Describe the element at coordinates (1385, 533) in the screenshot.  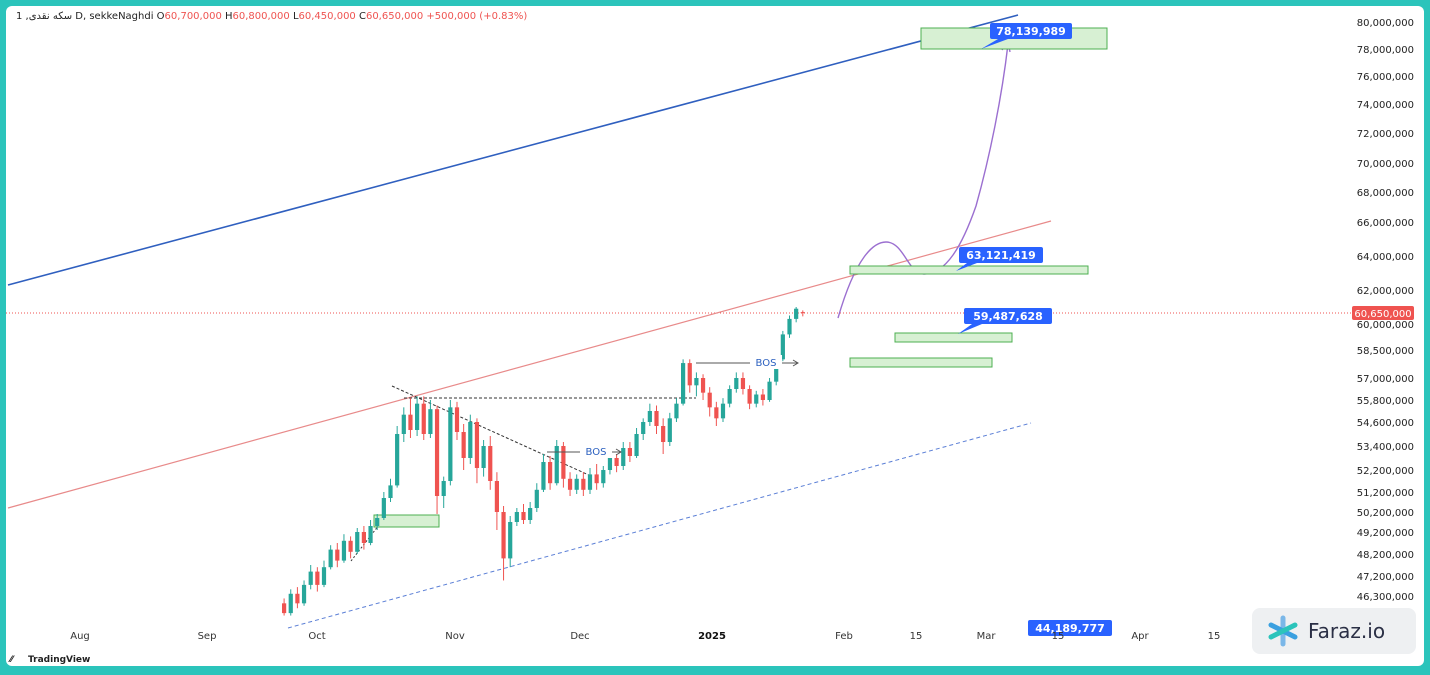
I see `y-tick-label: 49,200,000` at that location.